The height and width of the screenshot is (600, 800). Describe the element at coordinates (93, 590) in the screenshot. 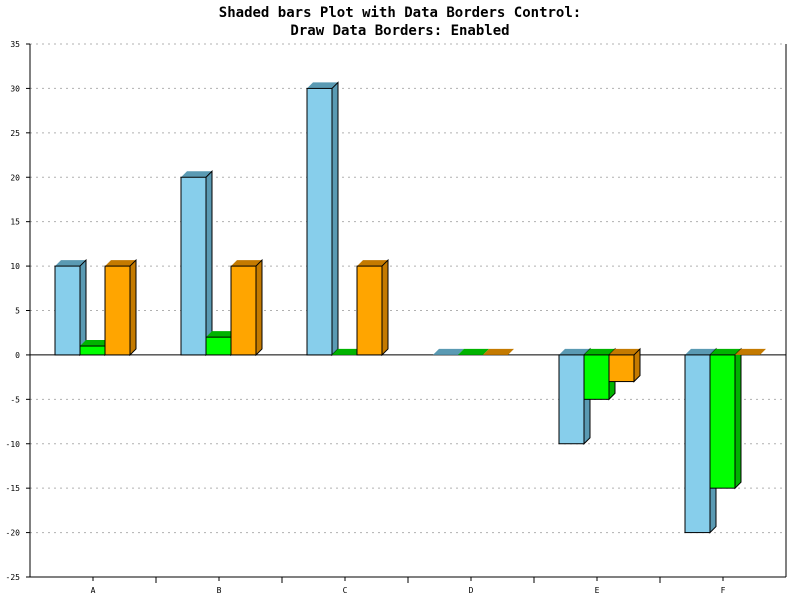

I see `x-tick-label: A` at that location.